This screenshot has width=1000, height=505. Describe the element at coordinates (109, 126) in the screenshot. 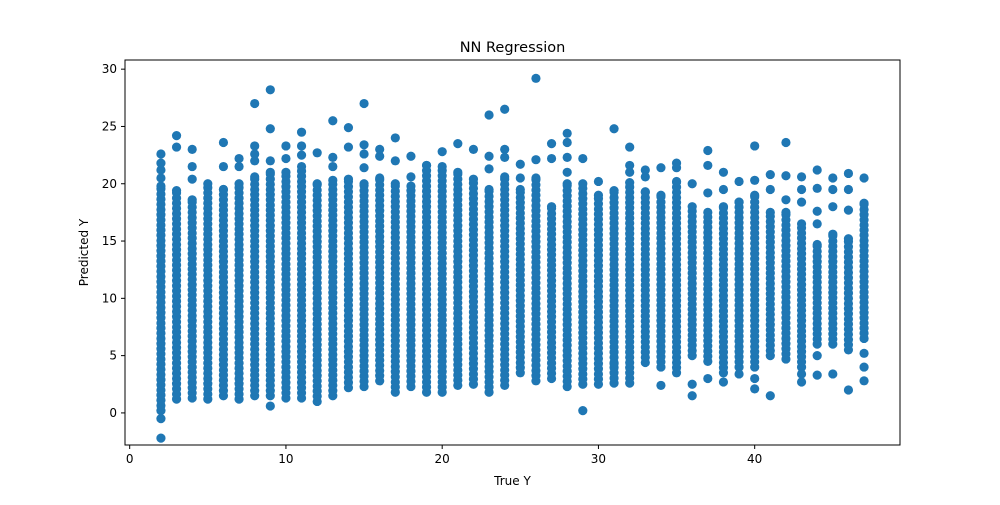

I see `y-tick-label: 25` at that location.